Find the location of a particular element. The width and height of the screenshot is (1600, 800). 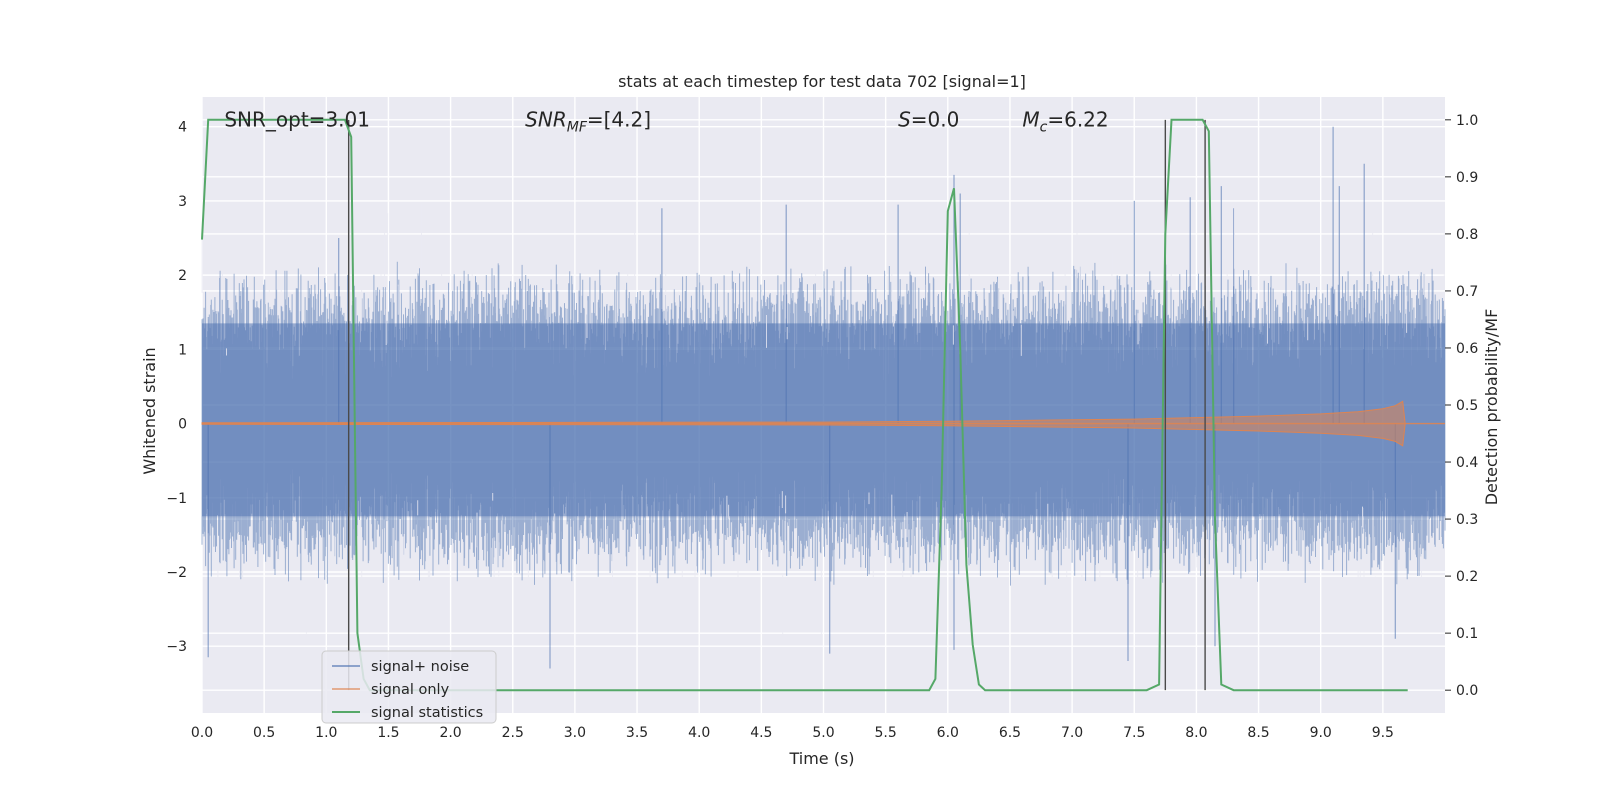

right-y-axis-ticks: 0.0 0.1 0.2 0.3 0.4 0.5 0.6 0.7 0.8 0.9 1.0 is located at coordinates (1461, 406).